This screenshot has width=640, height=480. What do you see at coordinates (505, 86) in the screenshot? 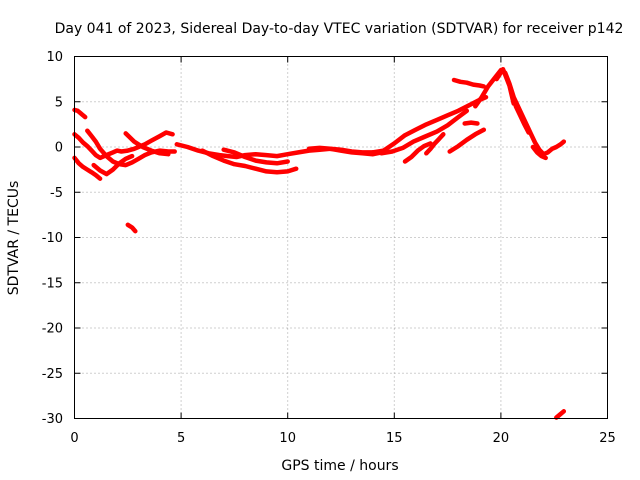
I see `data-arc-arc-t` at bounding box center [505, 86].